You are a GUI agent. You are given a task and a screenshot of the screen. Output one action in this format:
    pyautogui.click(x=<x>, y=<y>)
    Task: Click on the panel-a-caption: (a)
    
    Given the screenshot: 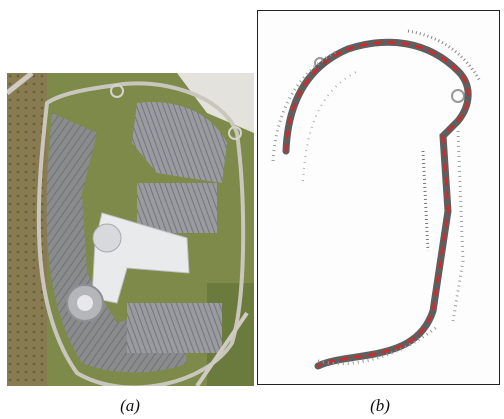 What is the action you would take?
    pyautogui.click(x=130, y=405)
    